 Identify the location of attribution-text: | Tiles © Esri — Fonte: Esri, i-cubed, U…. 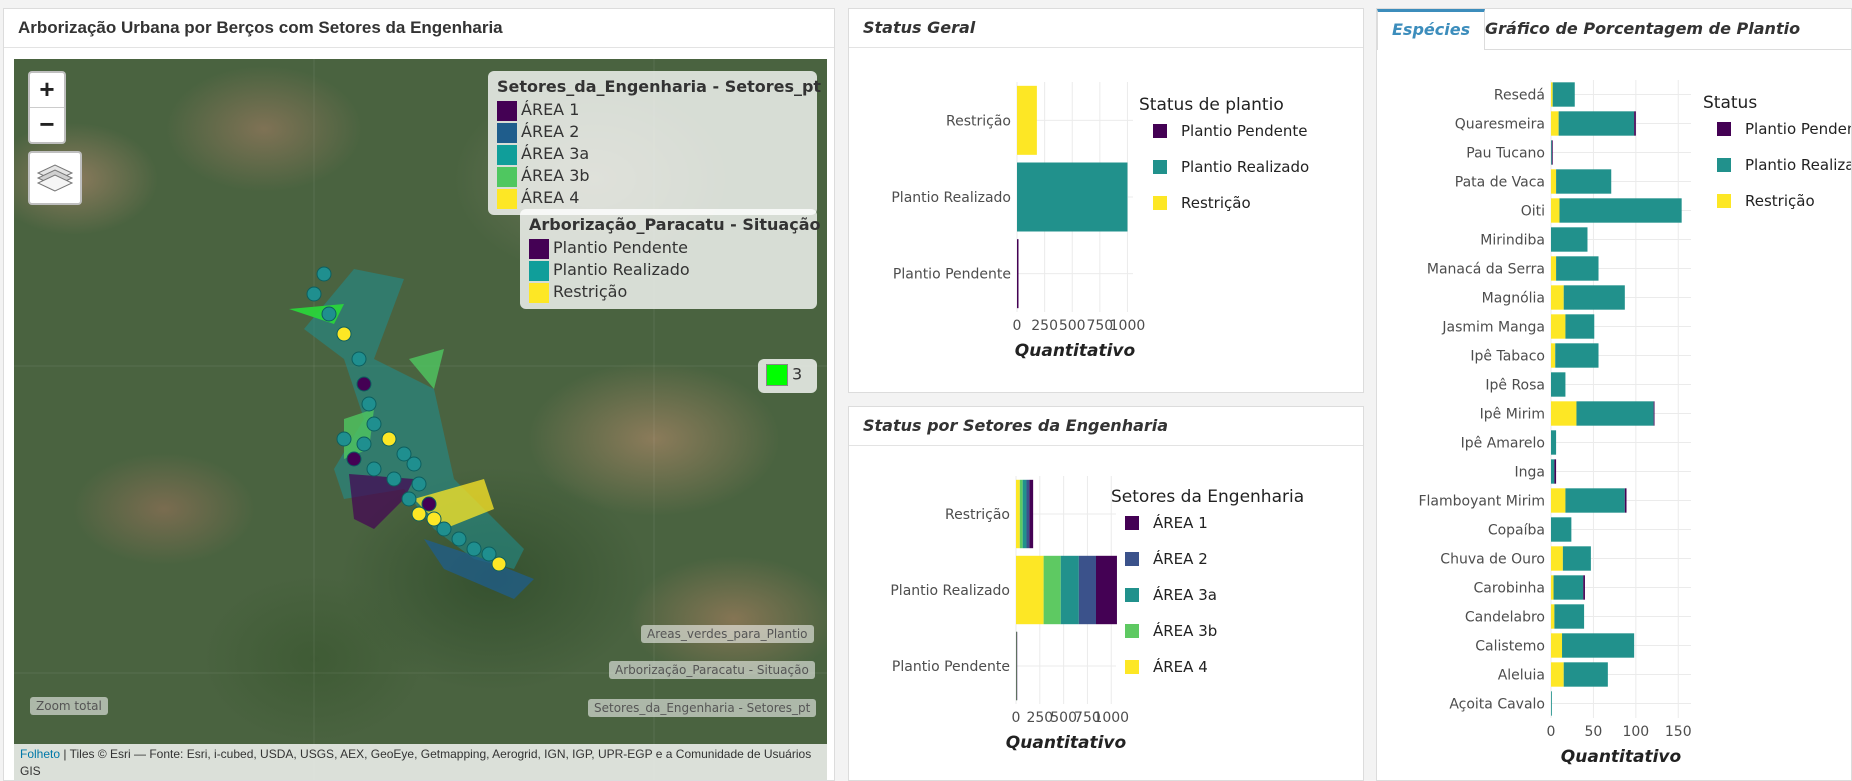
(416, 762).